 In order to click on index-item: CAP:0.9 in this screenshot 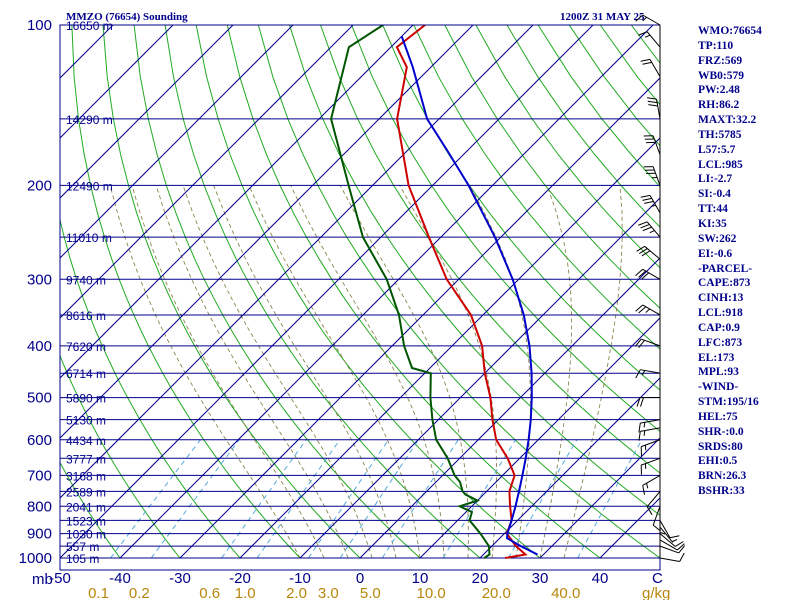, I will do `click(719, 327)`.